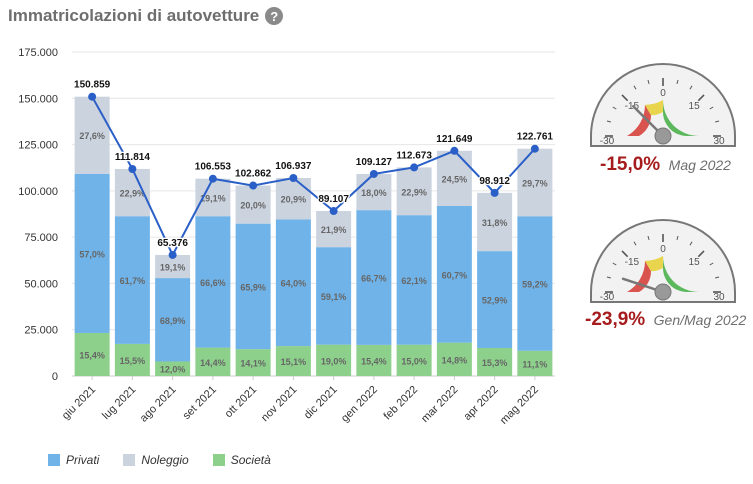 The width and height of the screenshot is (753, 484). Describe the element at coordinates (695, 262) in the screenshot. I see `gauge1-tick-label-3: 15` at that location.